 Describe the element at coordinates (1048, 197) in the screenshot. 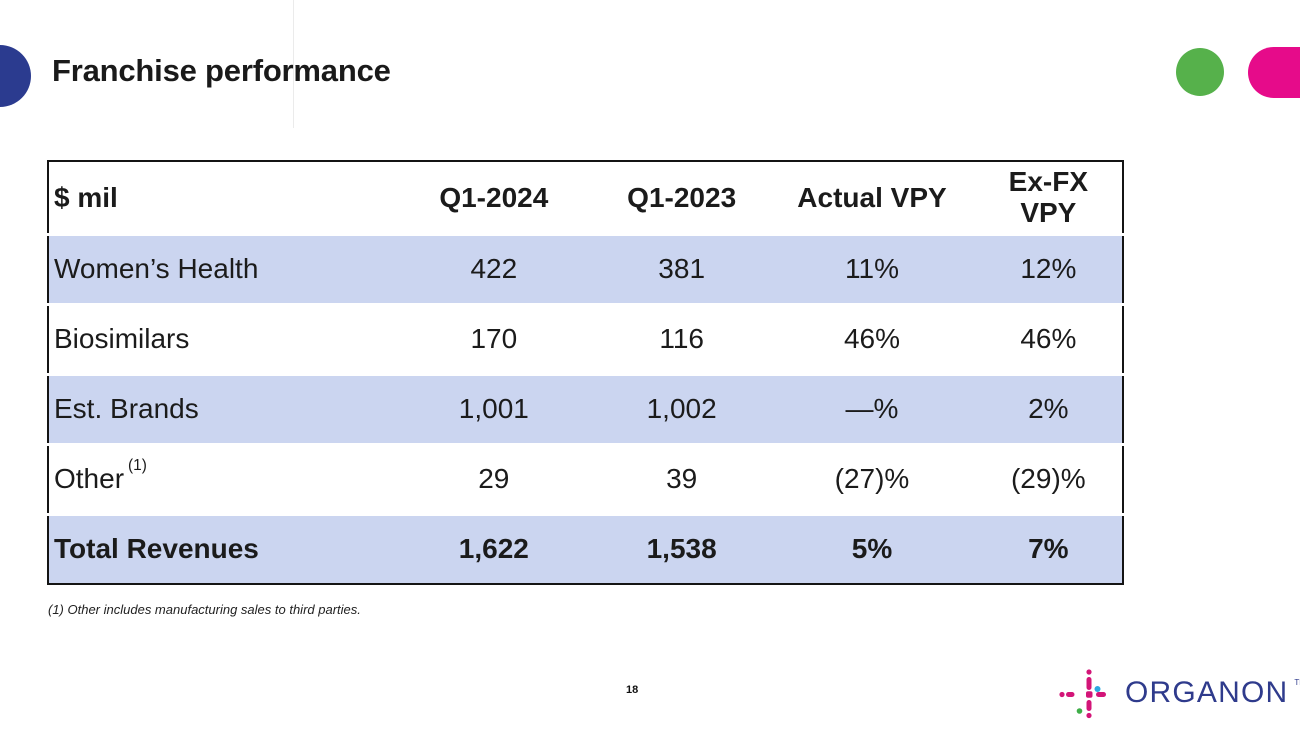

I see `column-header-exfx-vpy: Ex-FX VPY` at that location.